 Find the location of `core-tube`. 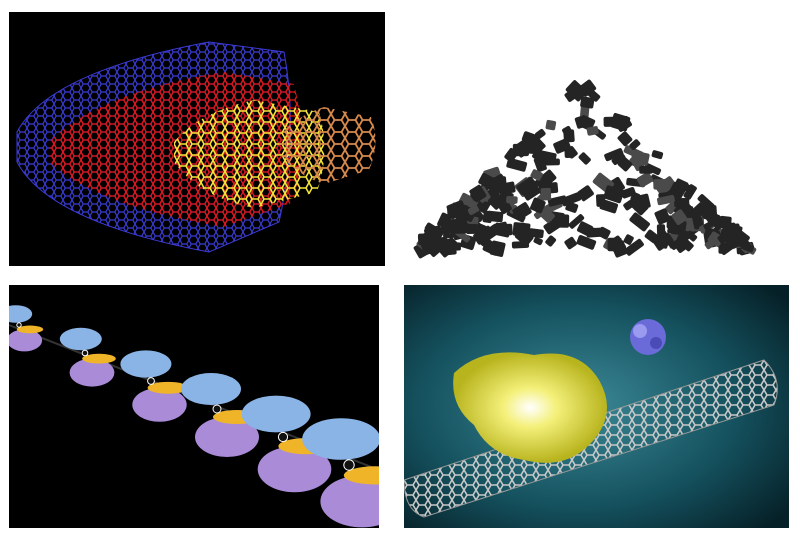

core-tube is located at coordinates (327, 145).